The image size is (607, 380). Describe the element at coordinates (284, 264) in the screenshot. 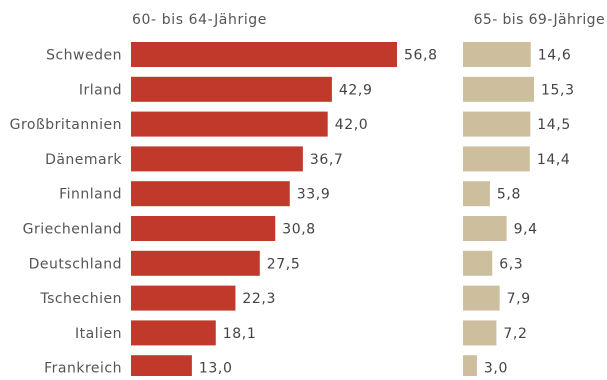

I see `value-label-left: 27,5` at that location.